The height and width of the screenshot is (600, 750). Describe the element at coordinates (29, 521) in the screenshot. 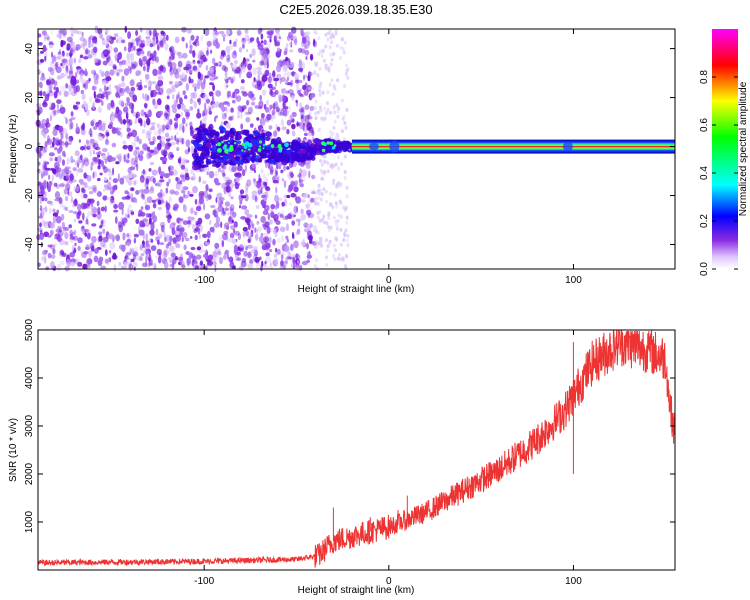

I see `y-tick-label: 1000` at that location.